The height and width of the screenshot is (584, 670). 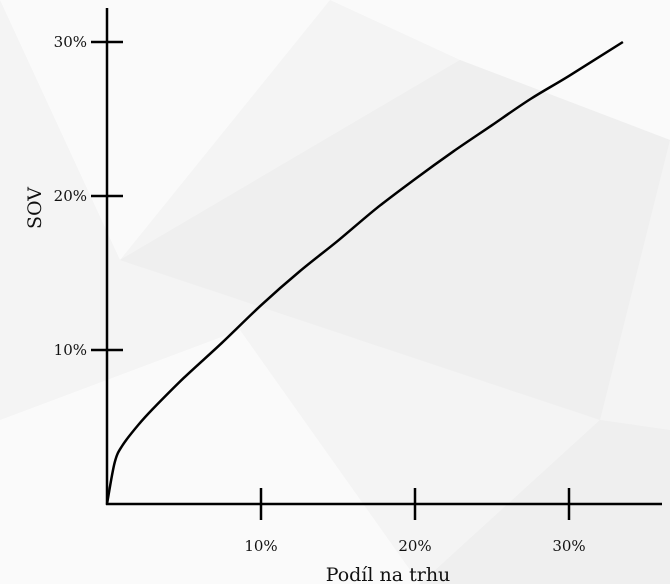 What do you see at coordinates (70, 196) in the screenshot?
I see `y-tick-label: 20%` at bounding box center [70, 196].